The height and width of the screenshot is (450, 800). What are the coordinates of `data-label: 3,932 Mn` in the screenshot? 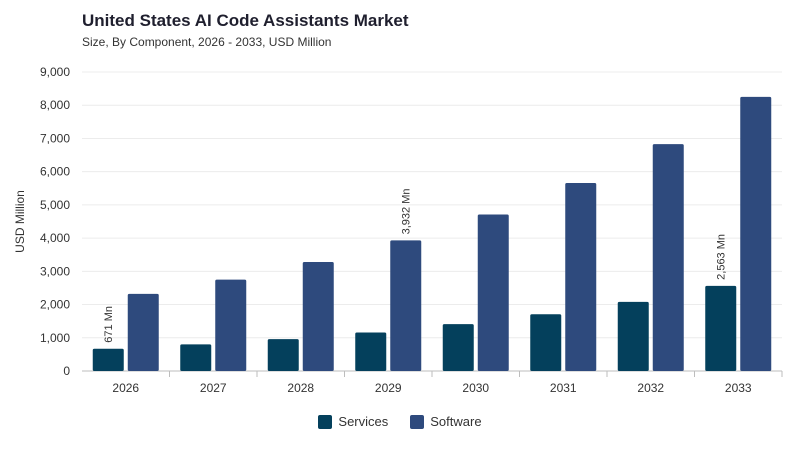 It's located at (407, 211).